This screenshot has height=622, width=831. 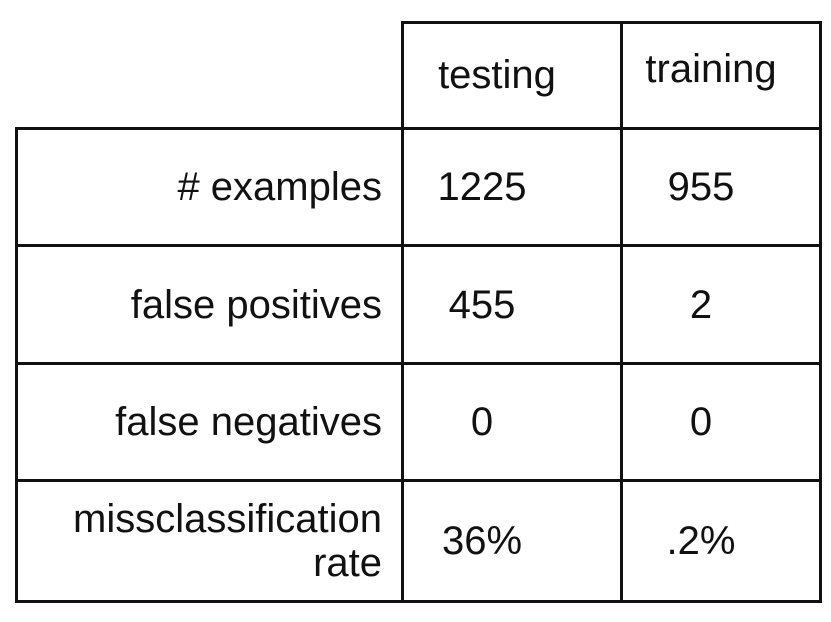 What do you see at coordinates (482, 187) in the screenshot?
I see `cell-value: 1225` at bounding box center [482, 187].